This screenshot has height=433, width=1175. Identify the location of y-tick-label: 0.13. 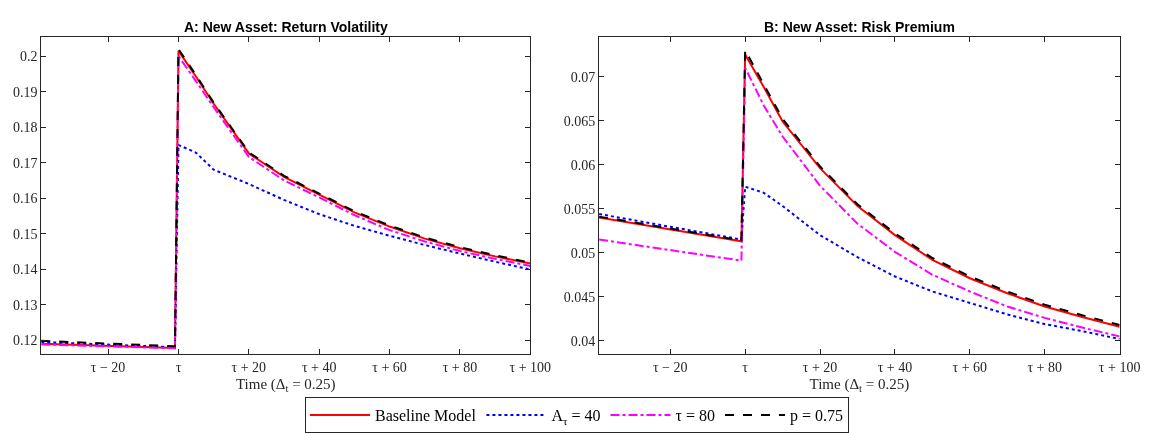
(25, 305).